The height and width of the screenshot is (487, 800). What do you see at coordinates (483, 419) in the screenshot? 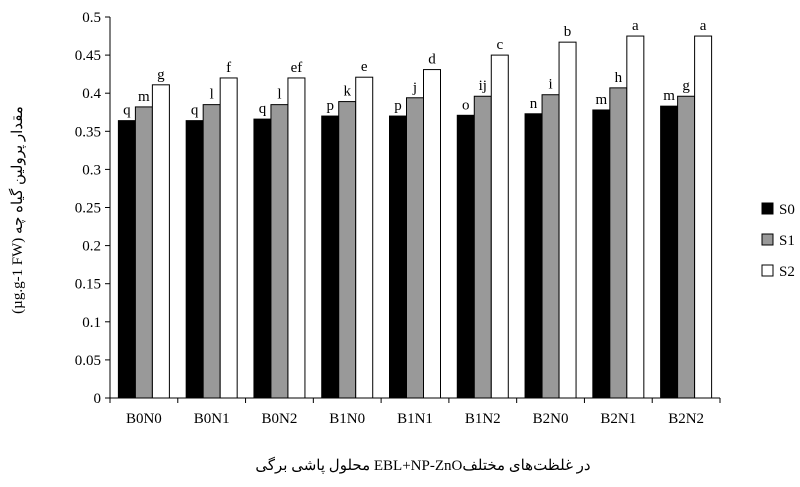
I see `x-tick-label: B1N2` at bounding box center [483, 419].